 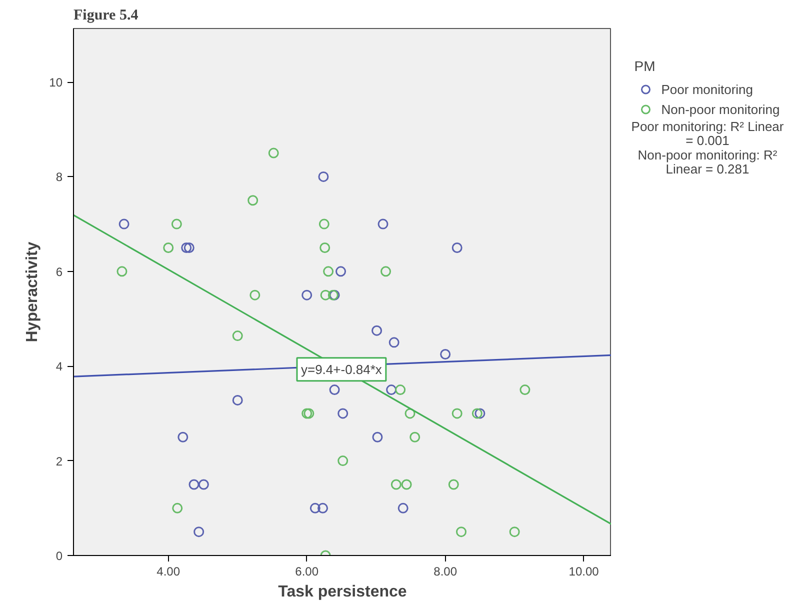 What do you see at coordinates (56, 83) in the screenshot?
I see `y-tick-label: 10` at bounding box center [56, 83].